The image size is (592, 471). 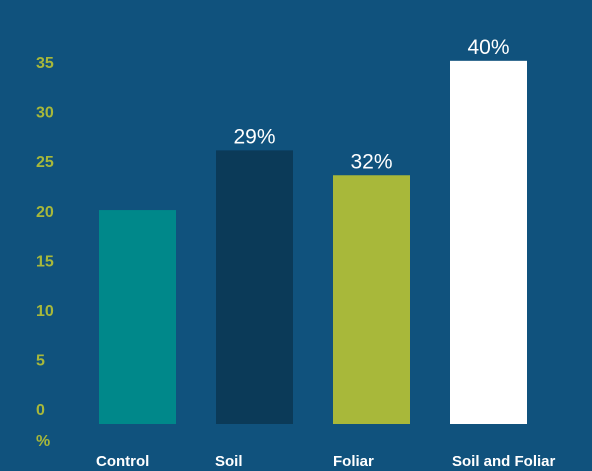 I want to click on y-axis-unit-label: %, so click(x=43, y=441).